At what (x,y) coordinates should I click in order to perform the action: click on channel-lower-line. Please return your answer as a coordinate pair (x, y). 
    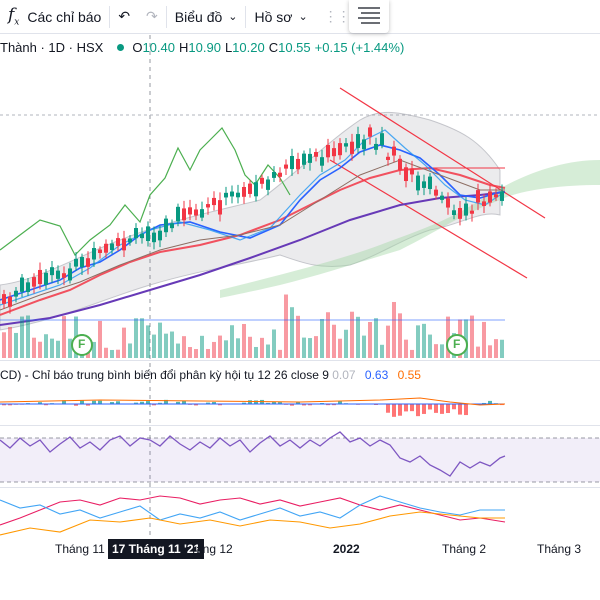
    Looking at the image, I should click on (428, 219).